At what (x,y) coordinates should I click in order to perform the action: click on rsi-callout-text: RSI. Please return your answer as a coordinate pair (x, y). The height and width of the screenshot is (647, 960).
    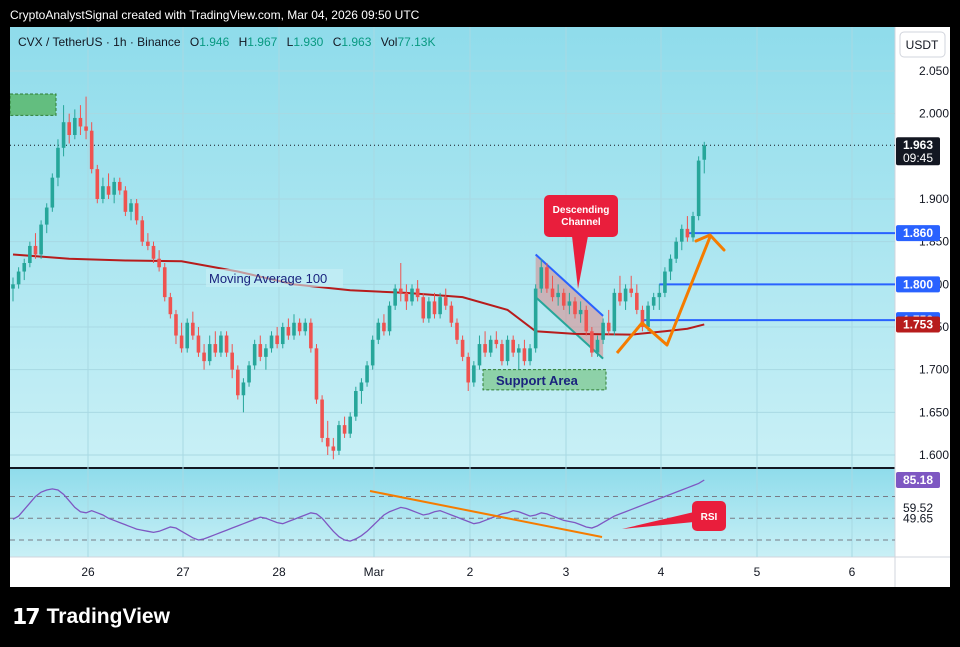
    Looking at the image, I should click on (709, 517).